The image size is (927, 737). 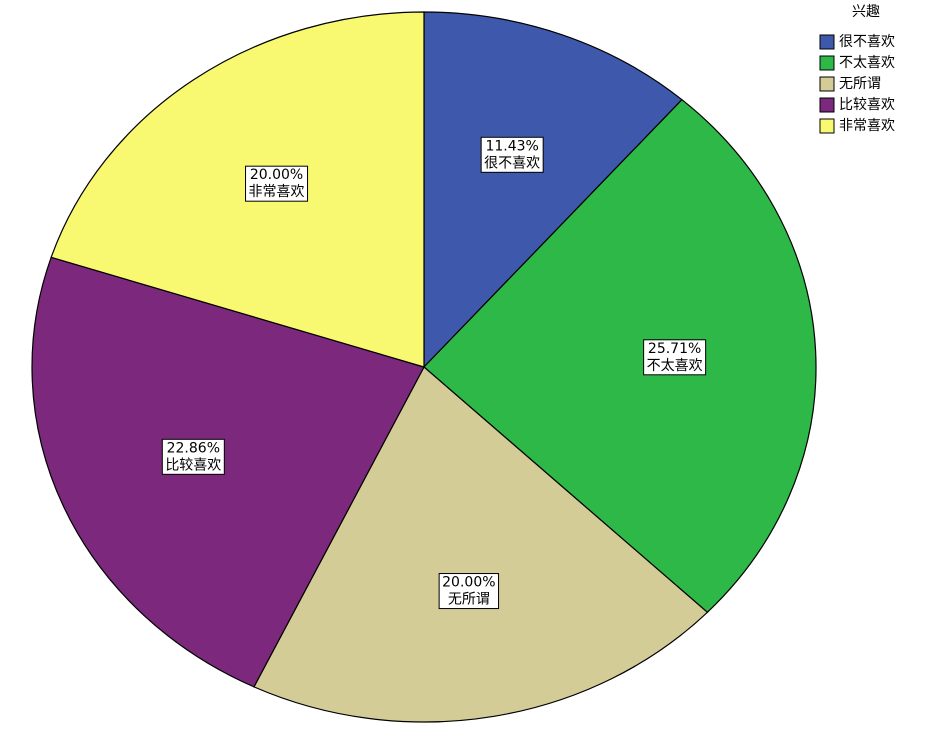 What do you see at coordinates (469, 600) in the screenshot?
I see `data-label-category: 无所谓` at bounding box center [469, 600].